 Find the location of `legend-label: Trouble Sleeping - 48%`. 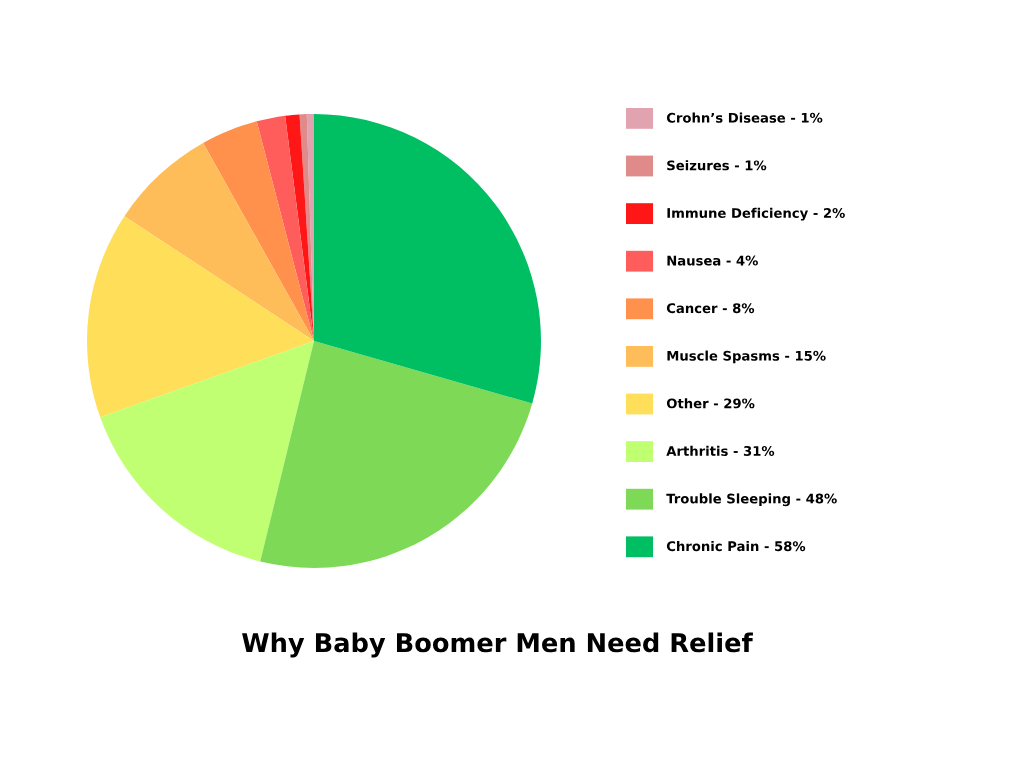

legend-label: Trouble Sleeping - 48% is located at coordinates (751, 500).